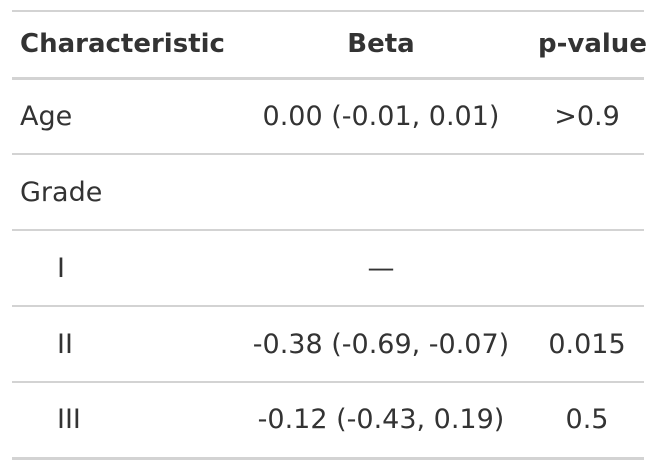  What do you see at coordinates (381, 420) in the screenshot?
I see `row-beta: -0.12 (-0.43, 0.19)` at bounding box center [381, 420].